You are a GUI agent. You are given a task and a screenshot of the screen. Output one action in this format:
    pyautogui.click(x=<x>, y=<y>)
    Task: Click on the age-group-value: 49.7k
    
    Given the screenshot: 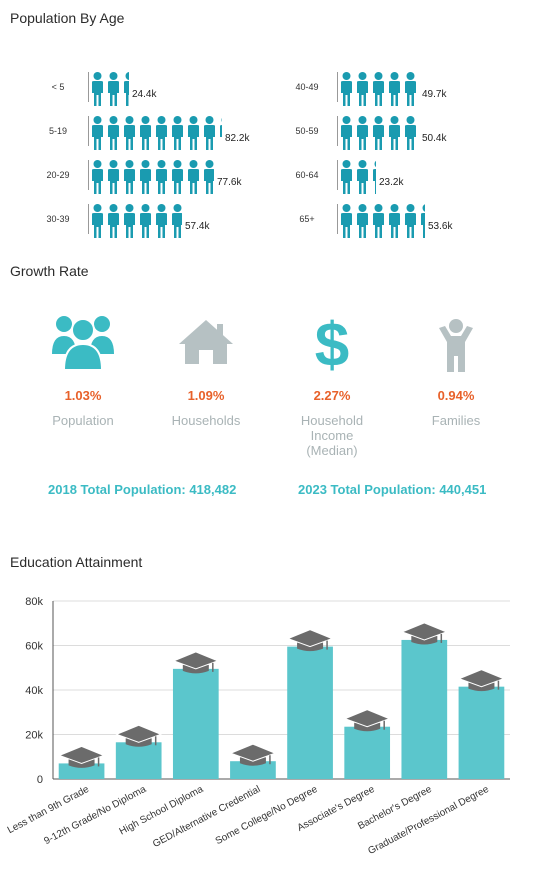 What is the action you would take?
    pyautogui.click(x=434, y=94)
    